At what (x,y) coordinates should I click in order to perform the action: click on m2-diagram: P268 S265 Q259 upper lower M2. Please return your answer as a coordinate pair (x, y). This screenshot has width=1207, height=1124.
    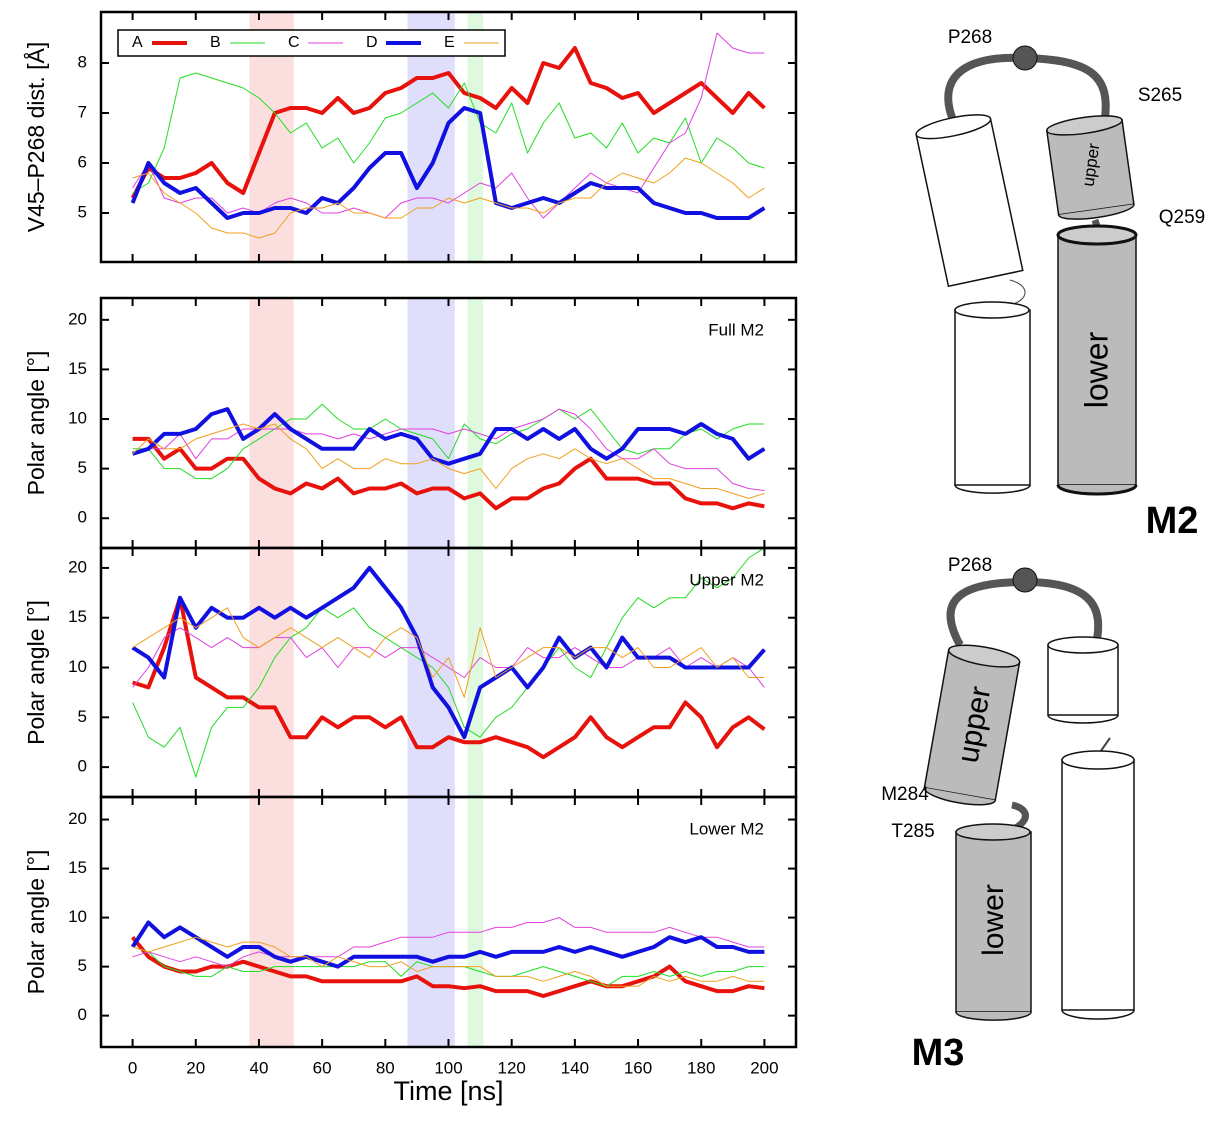
    Looking at the image, I should click on (1060, 284).